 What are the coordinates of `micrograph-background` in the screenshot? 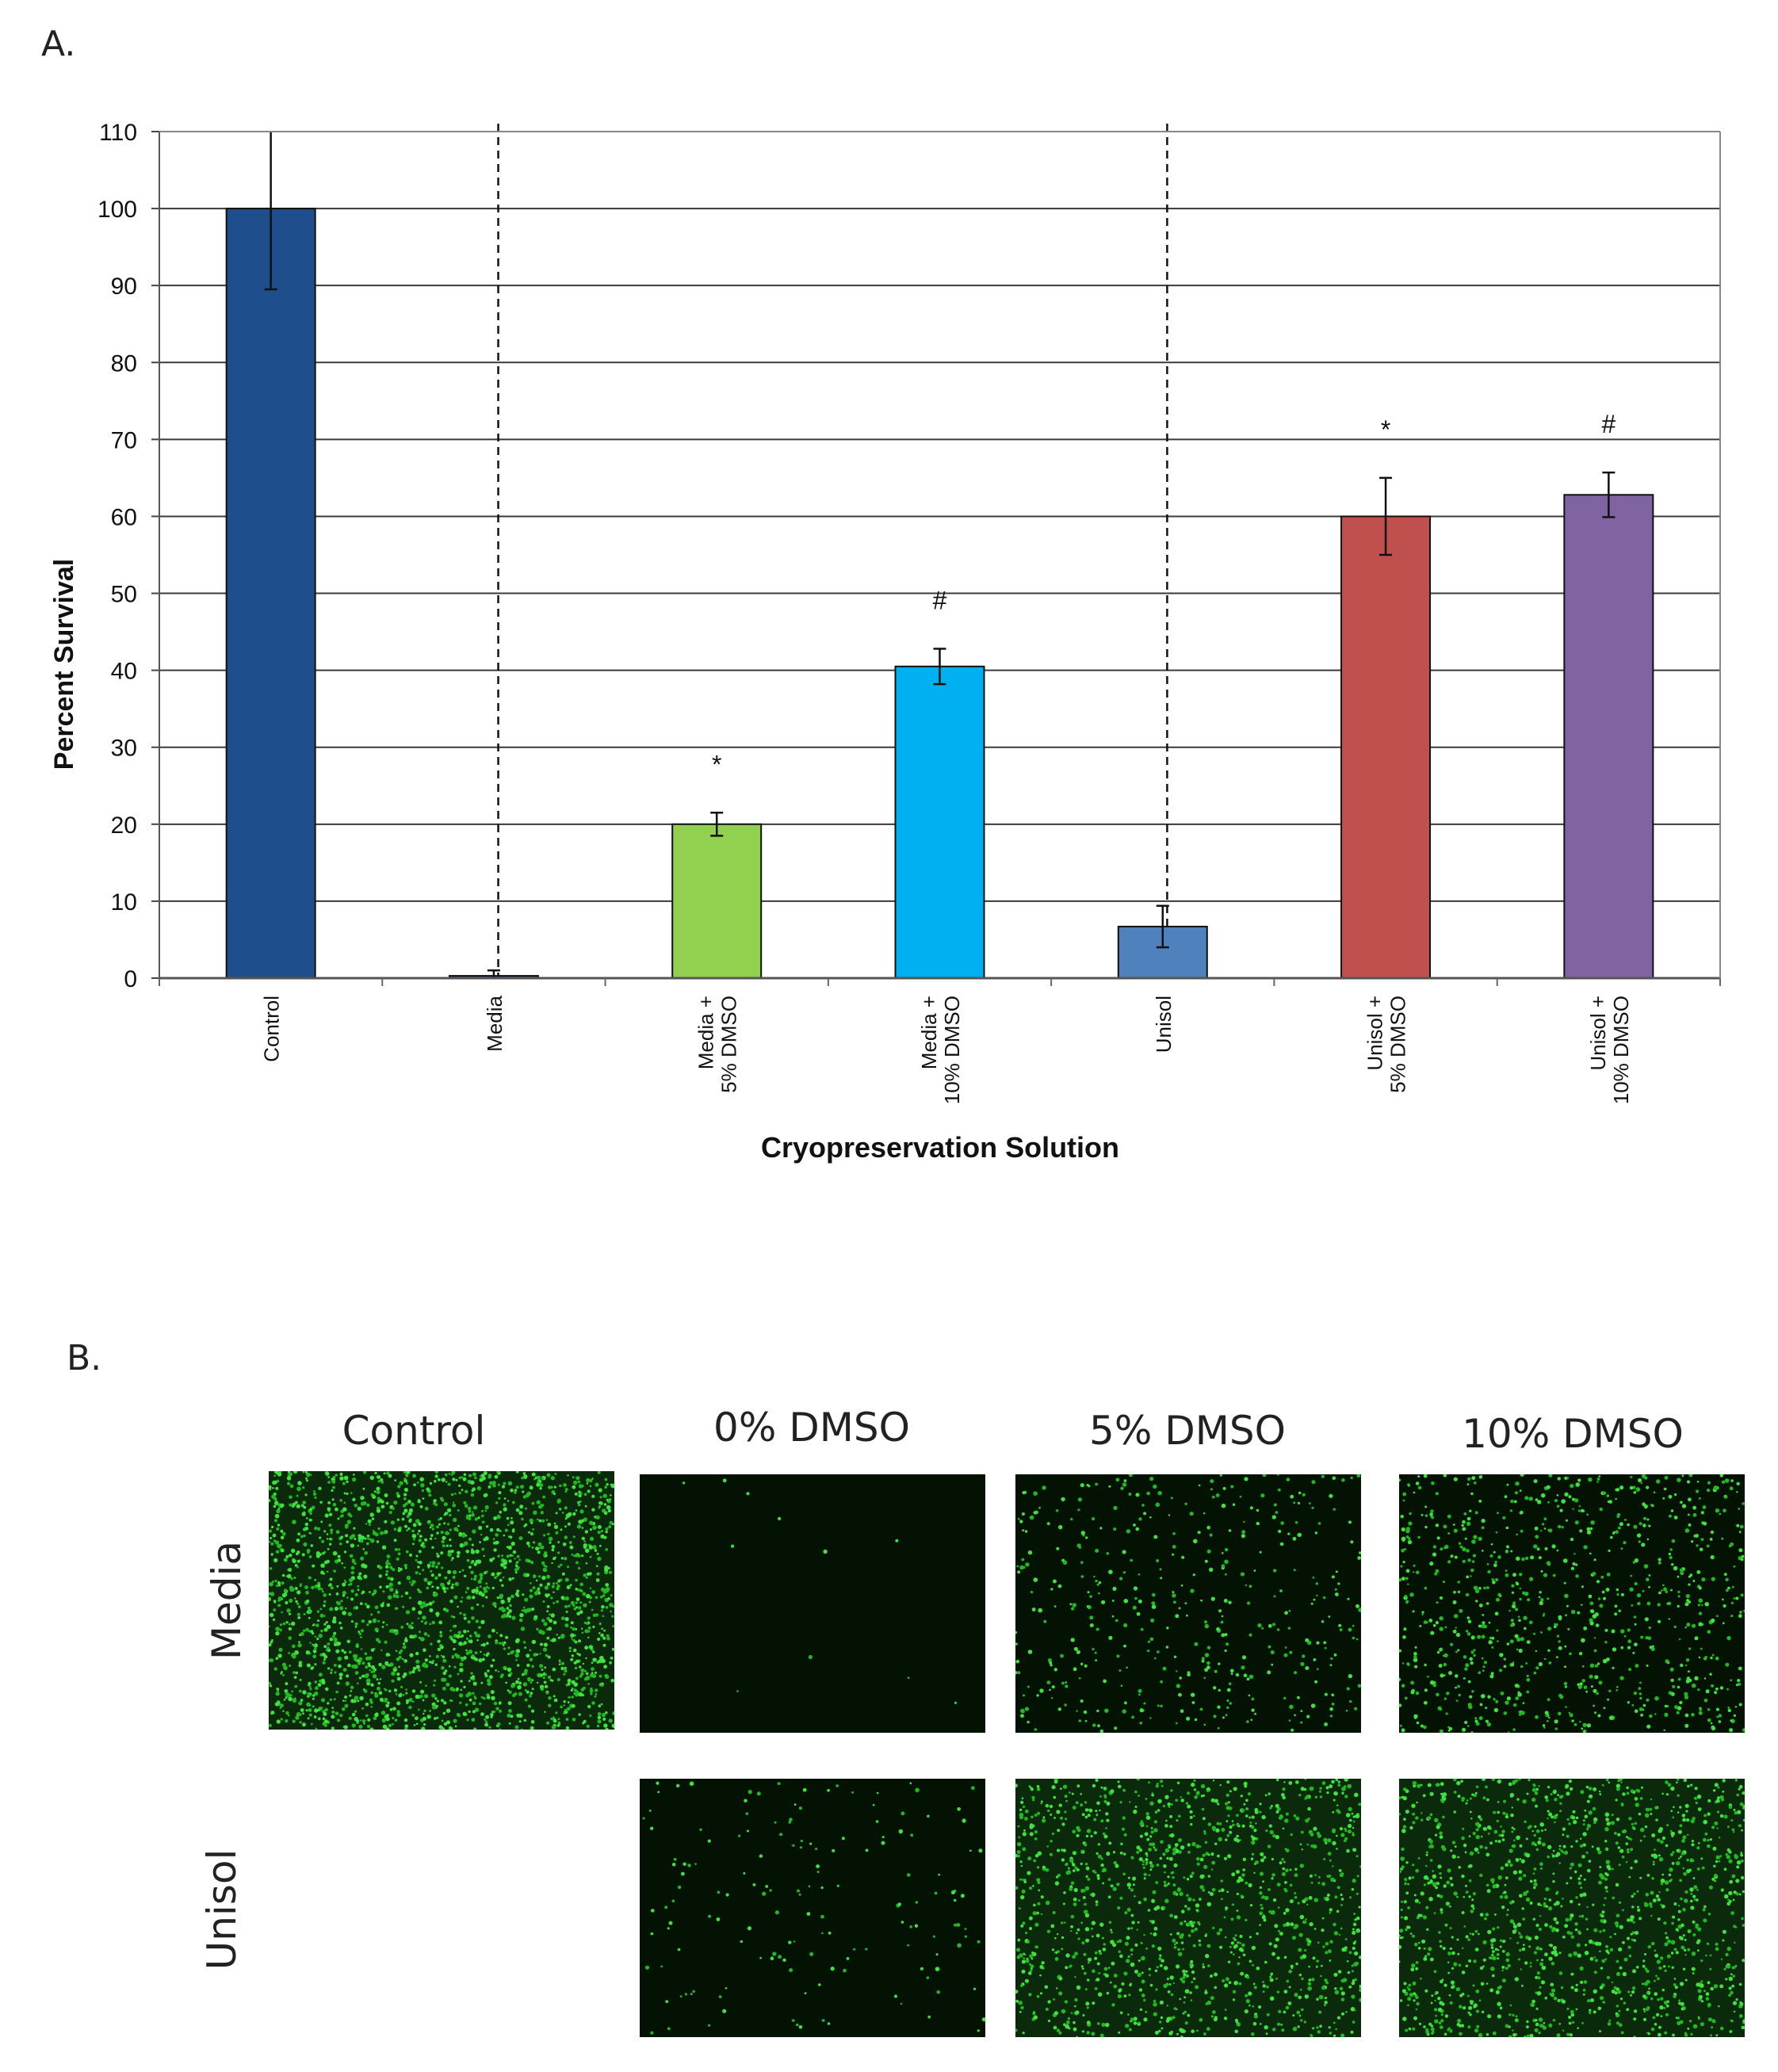 It's located at (1188, 1604).